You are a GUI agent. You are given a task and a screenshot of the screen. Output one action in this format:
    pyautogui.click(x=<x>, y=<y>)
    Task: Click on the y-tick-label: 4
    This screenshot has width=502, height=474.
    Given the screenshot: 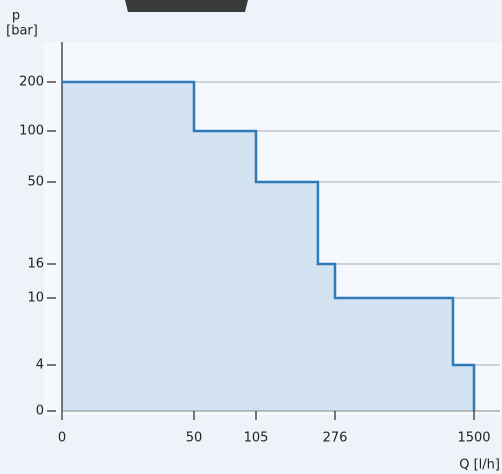 What is the action you would take?
    pyautogui.click(x=40, y=365)
    